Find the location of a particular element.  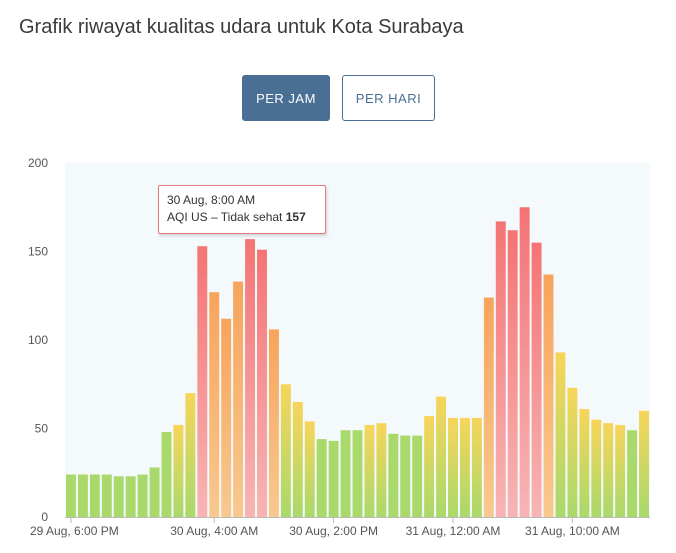

x-tick-label: 30 Aug, 4:00 AM is located at coordinates (214, 531).